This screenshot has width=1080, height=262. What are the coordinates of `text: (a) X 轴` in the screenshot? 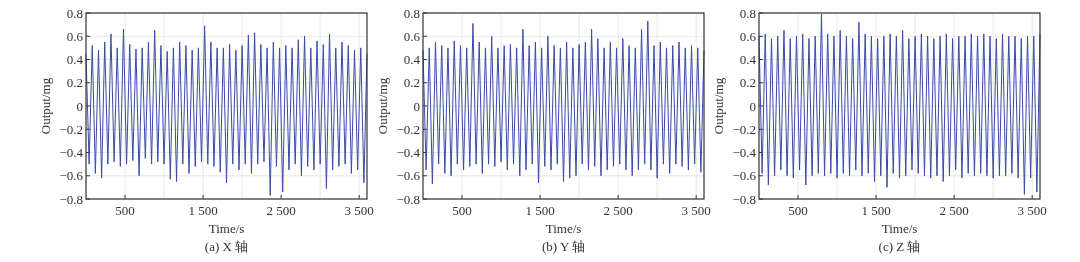 It's located at (226, 246).